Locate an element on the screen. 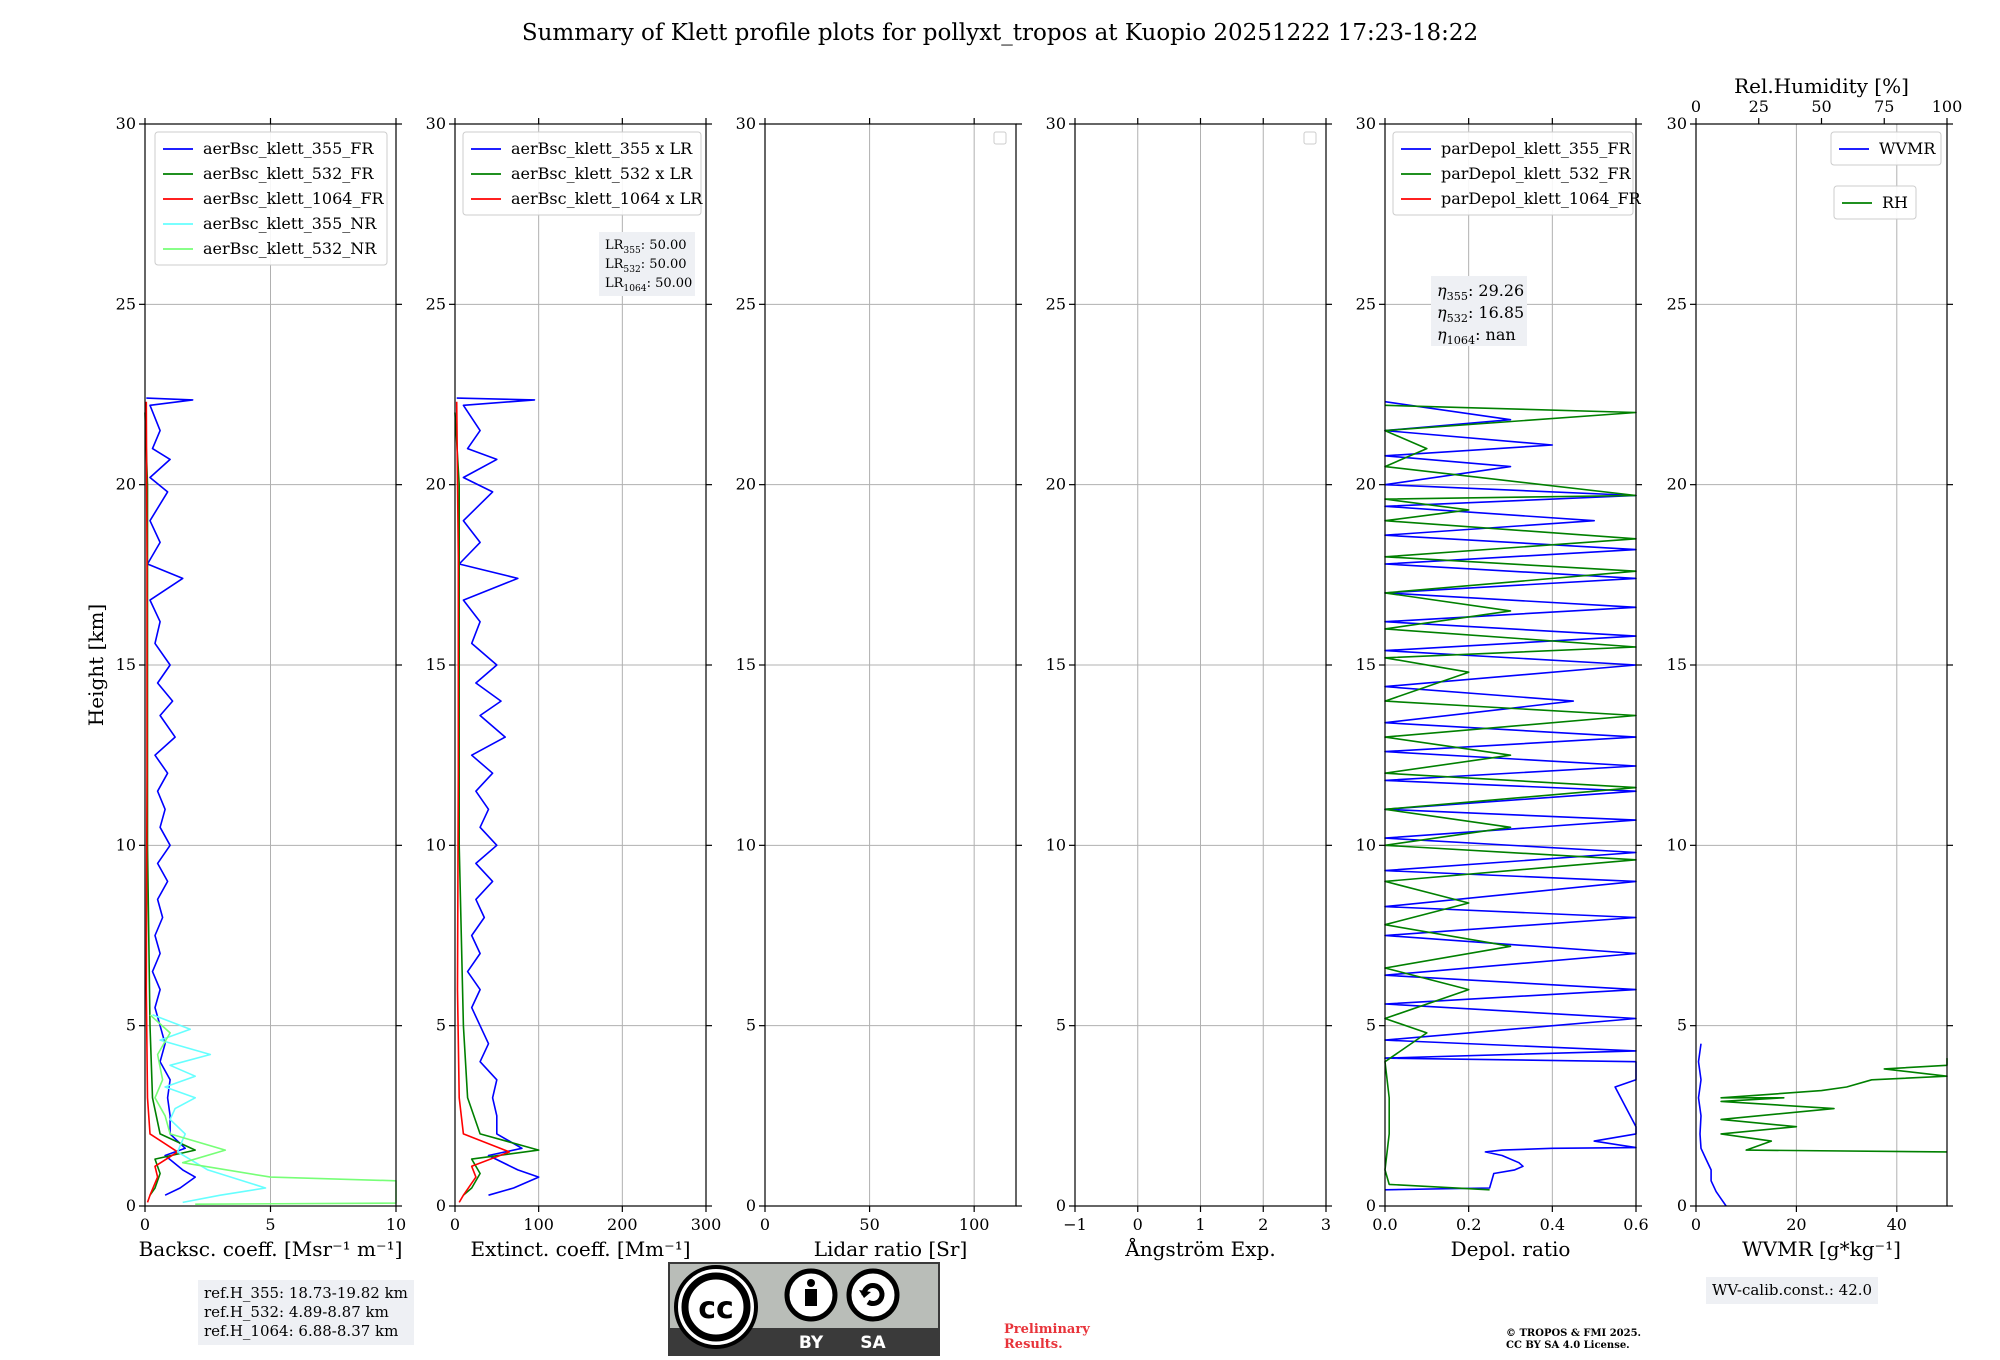  x-tick-label: 5 is located at coordinates (270, 1224).